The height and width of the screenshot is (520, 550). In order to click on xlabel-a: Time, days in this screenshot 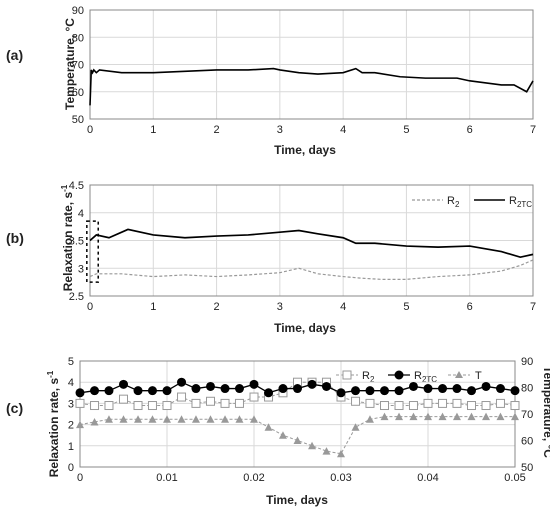, I will do `click(305, 150)`.